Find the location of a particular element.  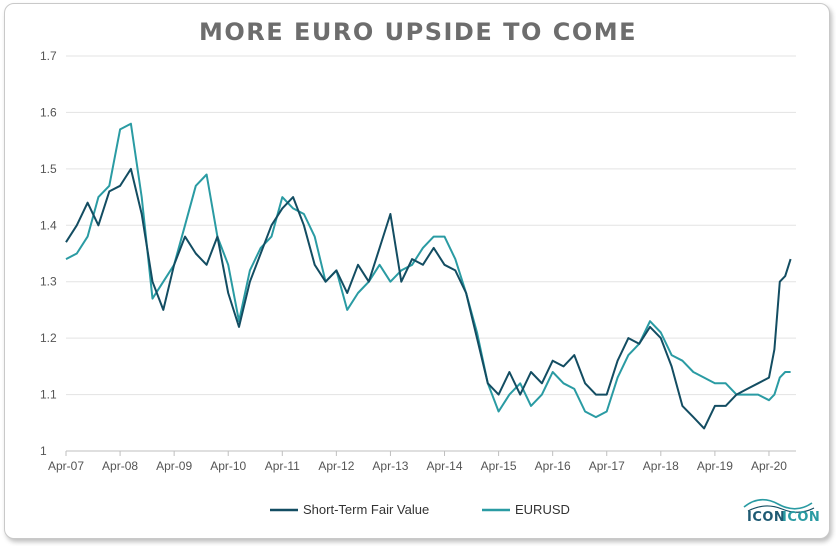

y-tick-label: 1.6 is located at coordinates (48, 112).